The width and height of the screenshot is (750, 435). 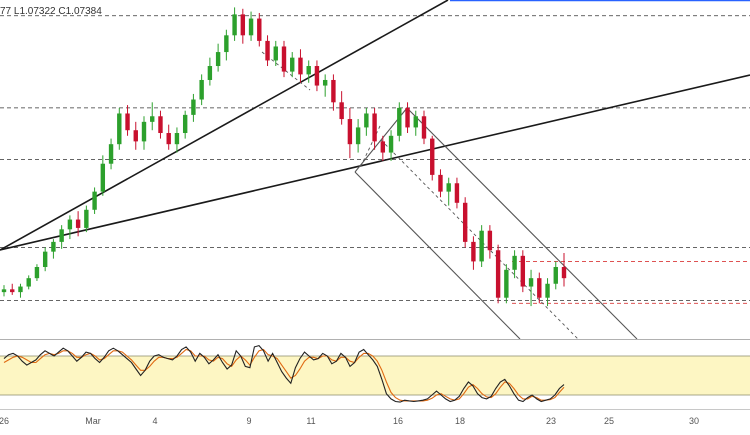 I want to click on x-tick-label: 18, so click(x=460, y=421).